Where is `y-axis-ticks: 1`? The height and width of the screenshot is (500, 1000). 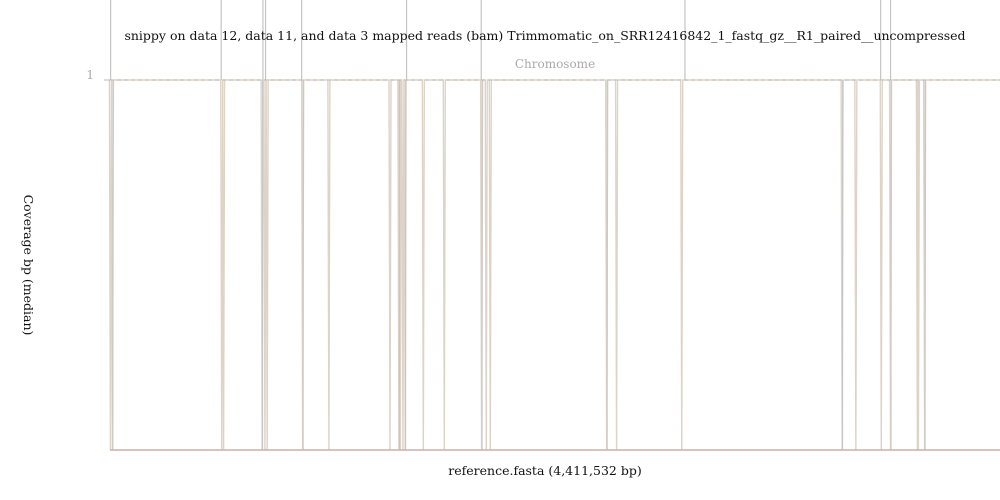 y-axis-ticks: 1 is located at coordinates (98, 75).